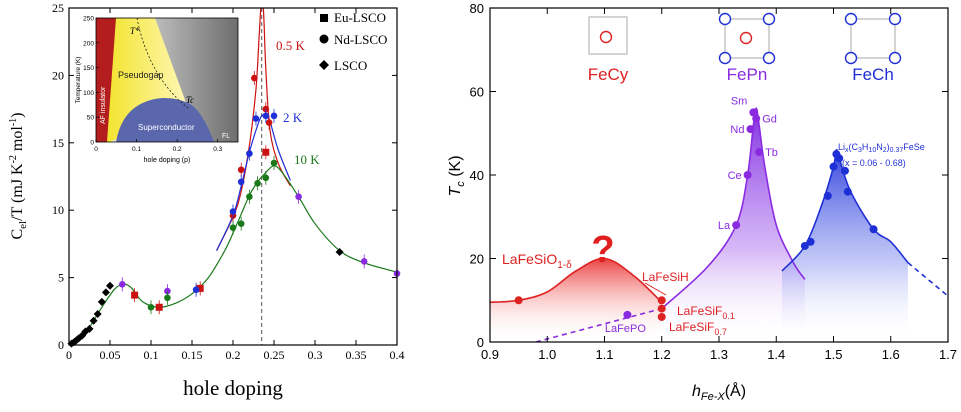 The width and height of the screenshot is (961, 412). I want to click on inset-y-tick-label: 200, so click(88, 43).